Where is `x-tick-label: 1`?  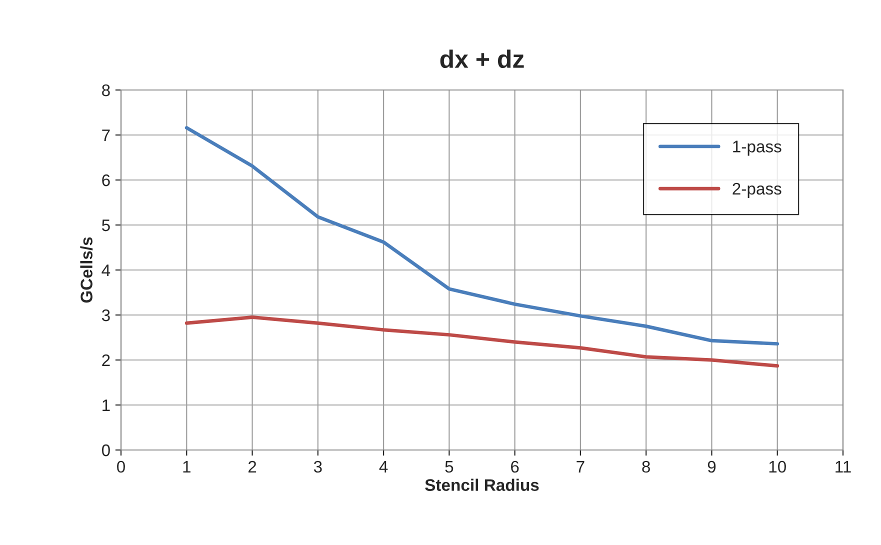
x-tick-label: 1 is located at coordinates (186, 466).